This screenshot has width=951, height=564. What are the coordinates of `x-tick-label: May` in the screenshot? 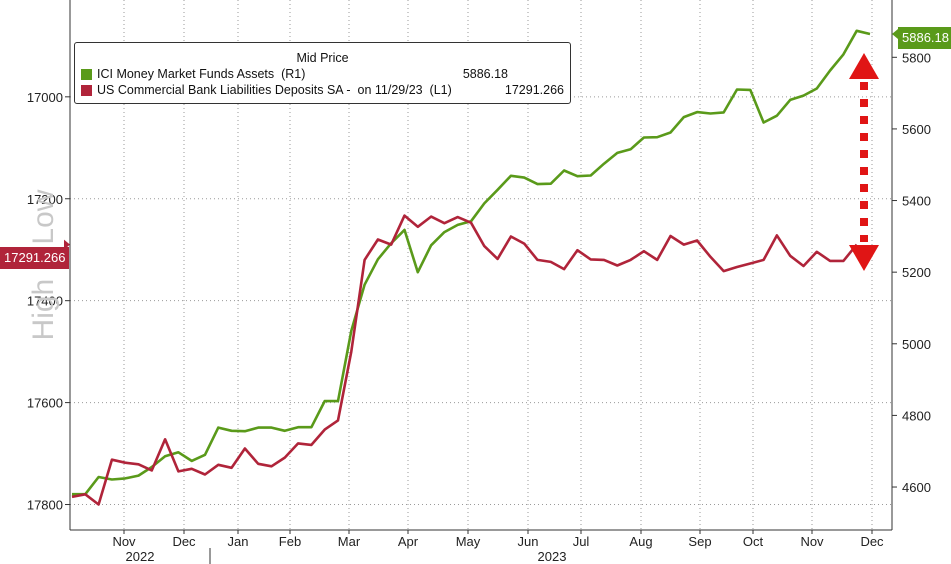 It's located at (468, 541).